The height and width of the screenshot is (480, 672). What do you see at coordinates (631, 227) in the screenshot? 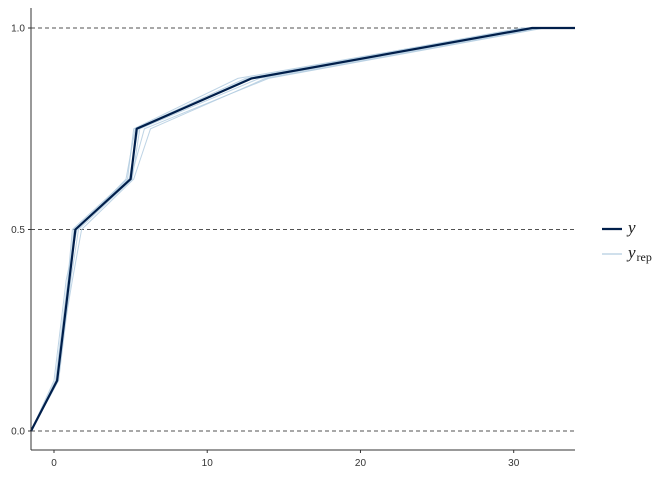
I see `legend-label-y: y` at bounding box center [631, 227].